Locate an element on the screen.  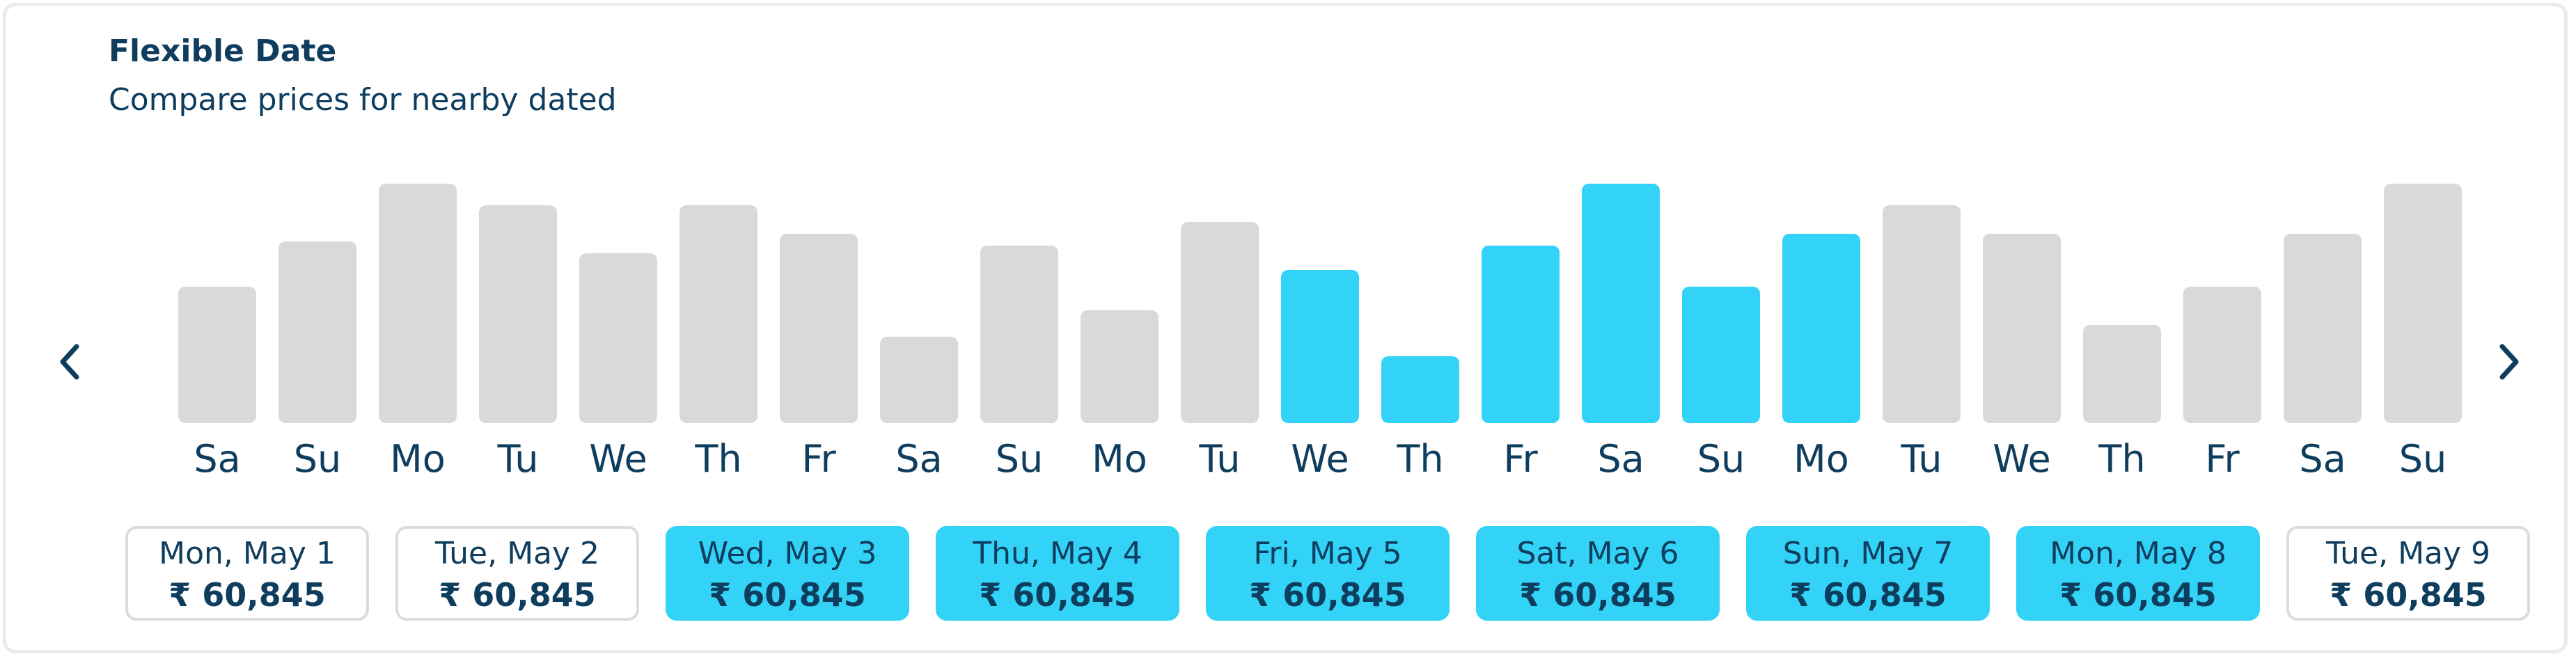
date-price-card: Sat, May 6 ₹ 60,845 is located at coordinates (1598, 573).